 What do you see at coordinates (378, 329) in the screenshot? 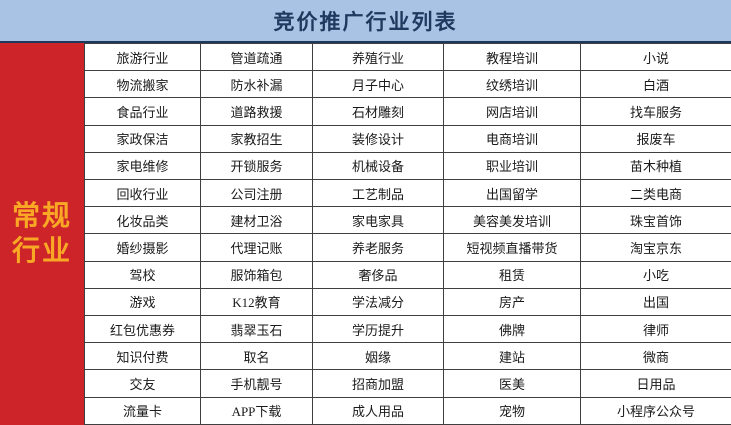
I see `industry-cell: 学历提升` at bounding box center [378, 329].